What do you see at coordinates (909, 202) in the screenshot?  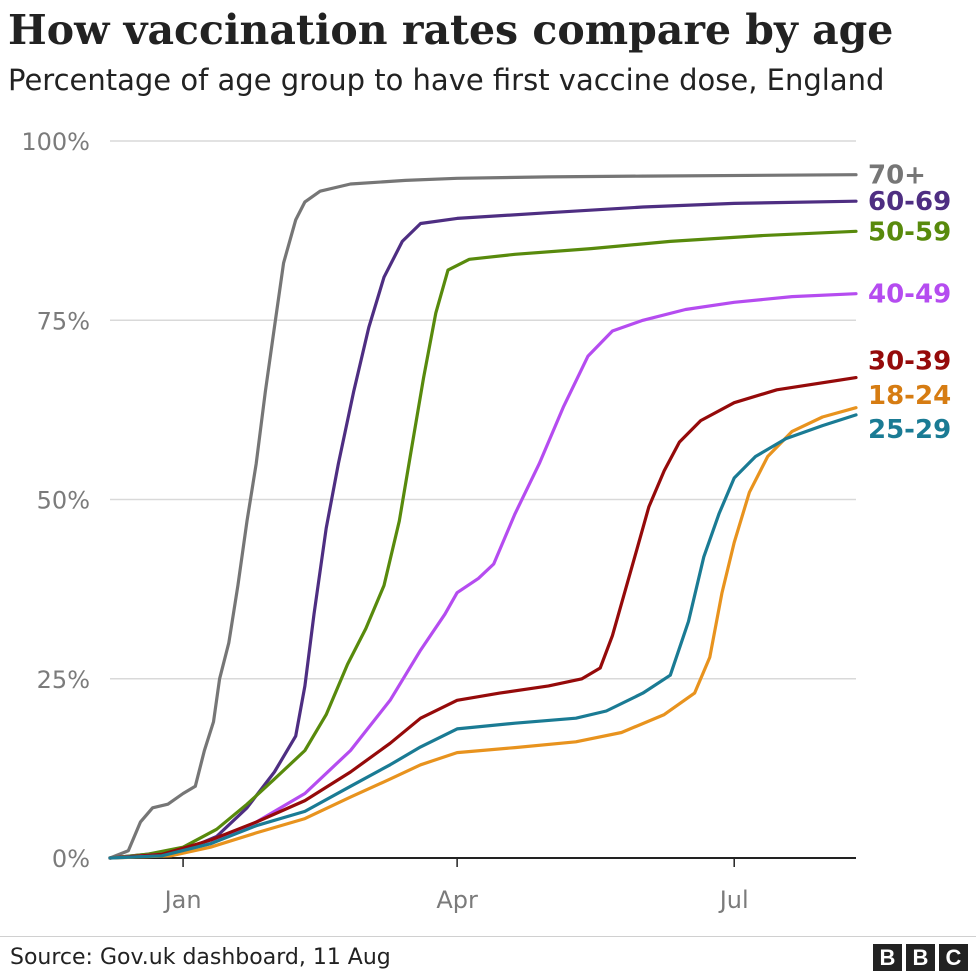 I see `series-label-60-69: 60-69` at bounding box center [909, 202].